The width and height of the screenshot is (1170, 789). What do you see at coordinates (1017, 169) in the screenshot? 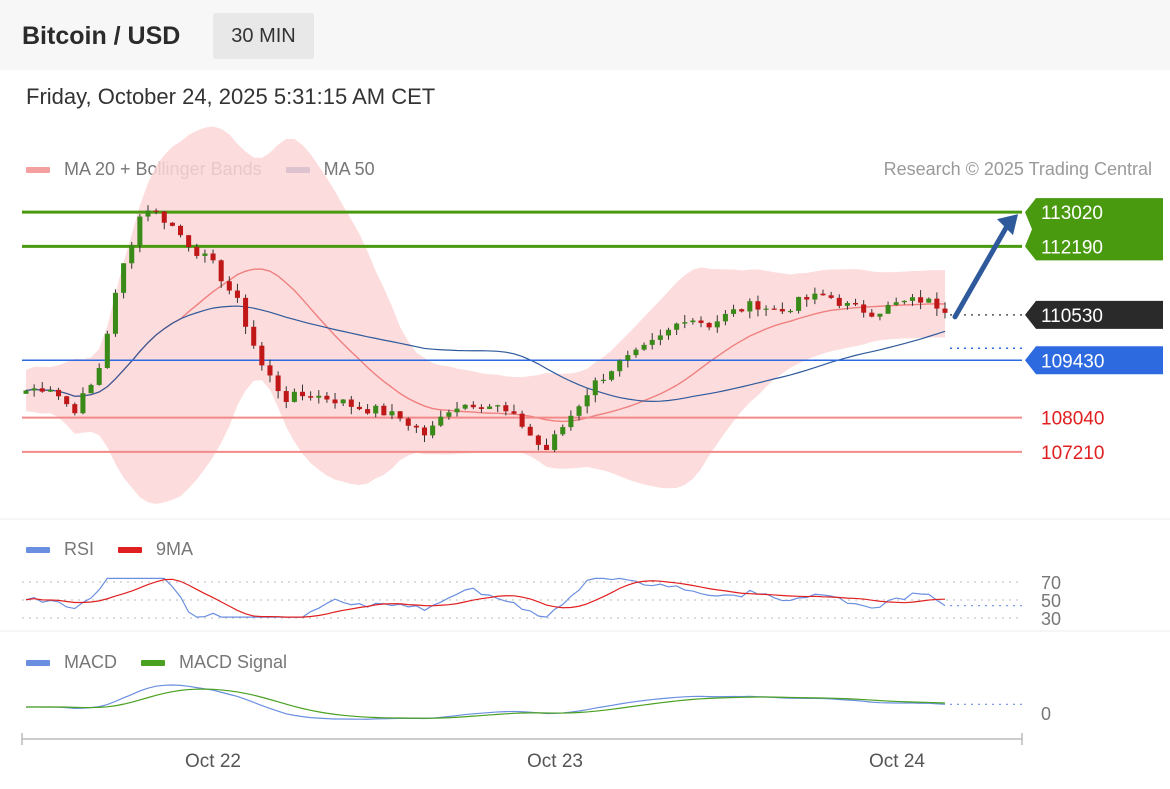
I see `research-credit: Research © 2025 Trading Central` at bounding box center [1017, 169].